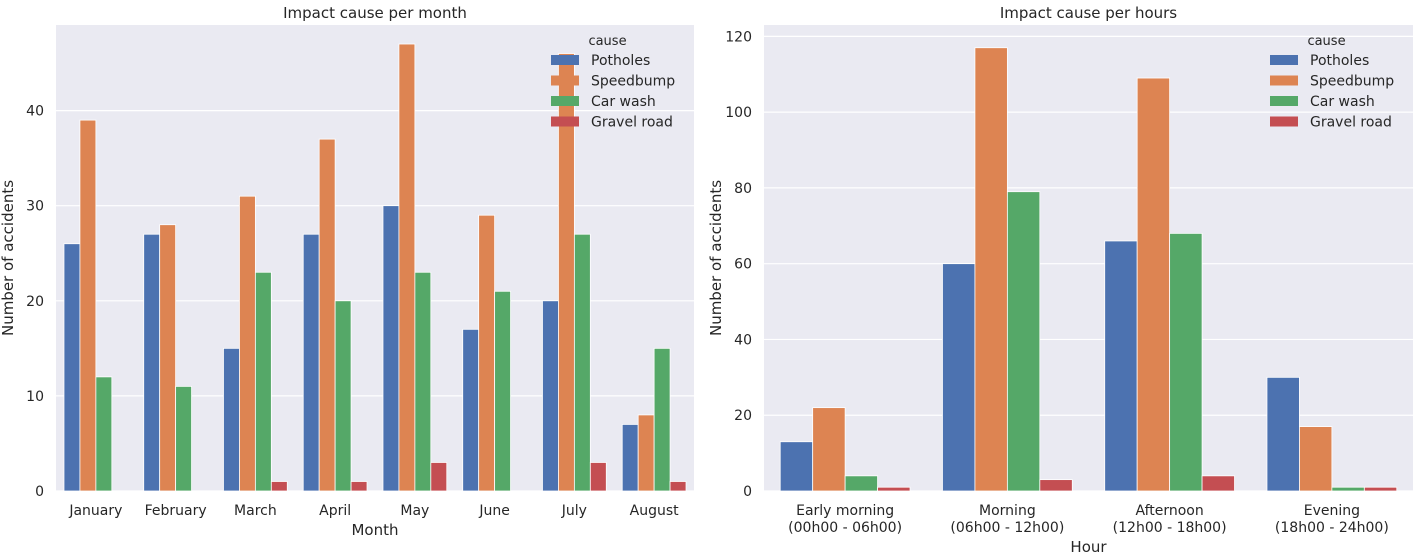 The image size is (1423, 559). I want to click on x-tick-label: Early morning (00h00 - 06h00), so click(845, 519).